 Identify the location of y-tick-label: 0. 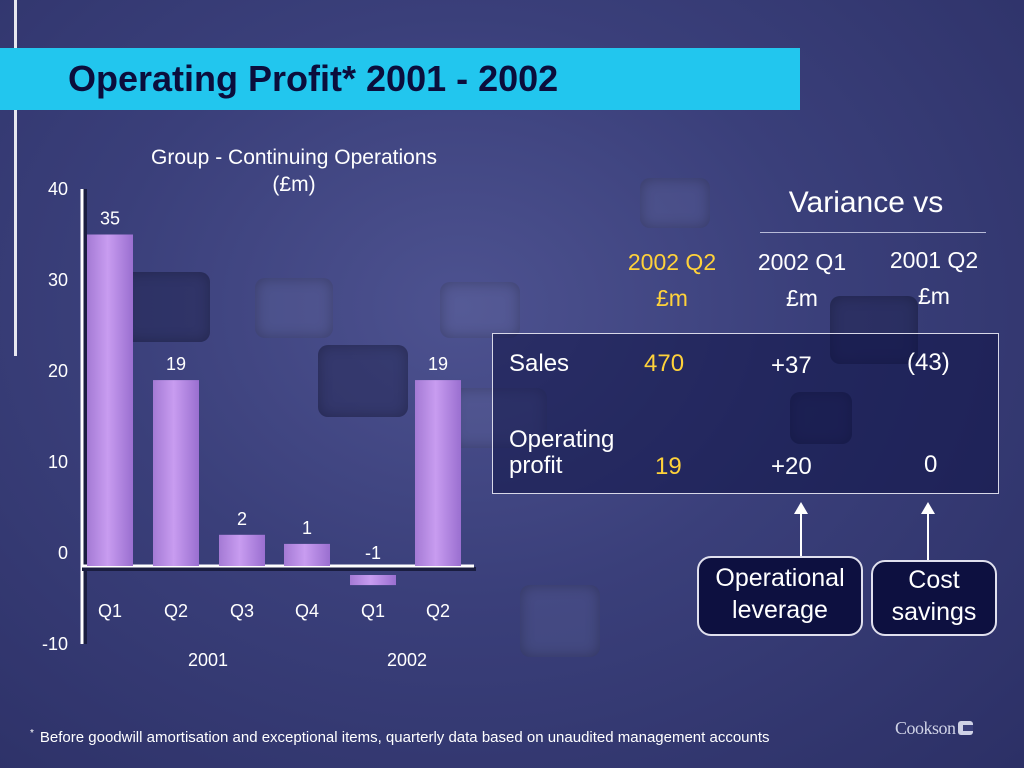
(63, 553).